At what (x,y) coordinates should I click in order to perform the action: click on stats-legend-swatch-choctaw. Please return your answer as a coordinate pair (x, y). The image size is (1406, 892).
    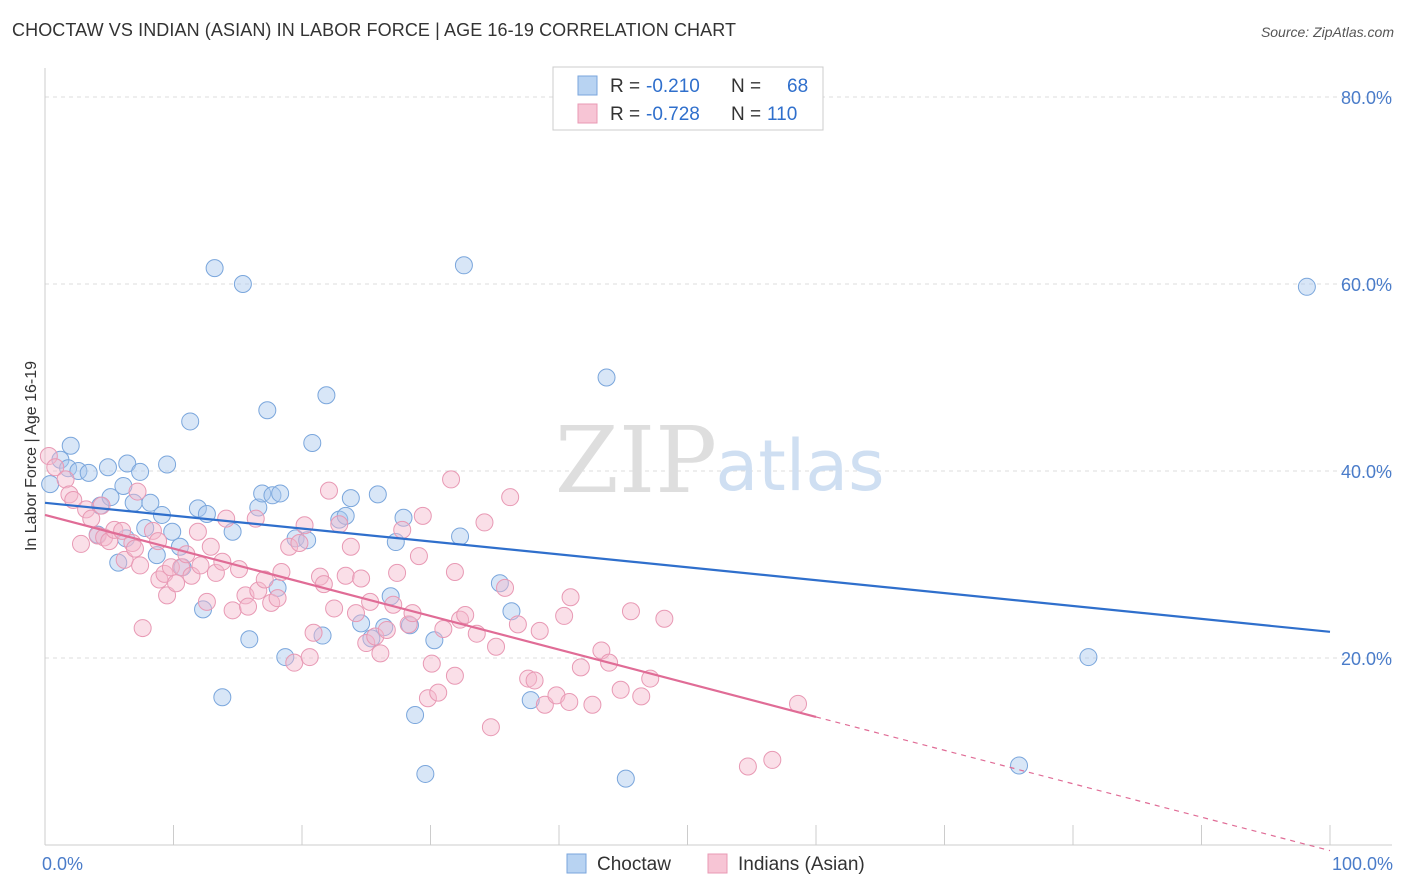
    Looking at the image, I should click on (587, 85).